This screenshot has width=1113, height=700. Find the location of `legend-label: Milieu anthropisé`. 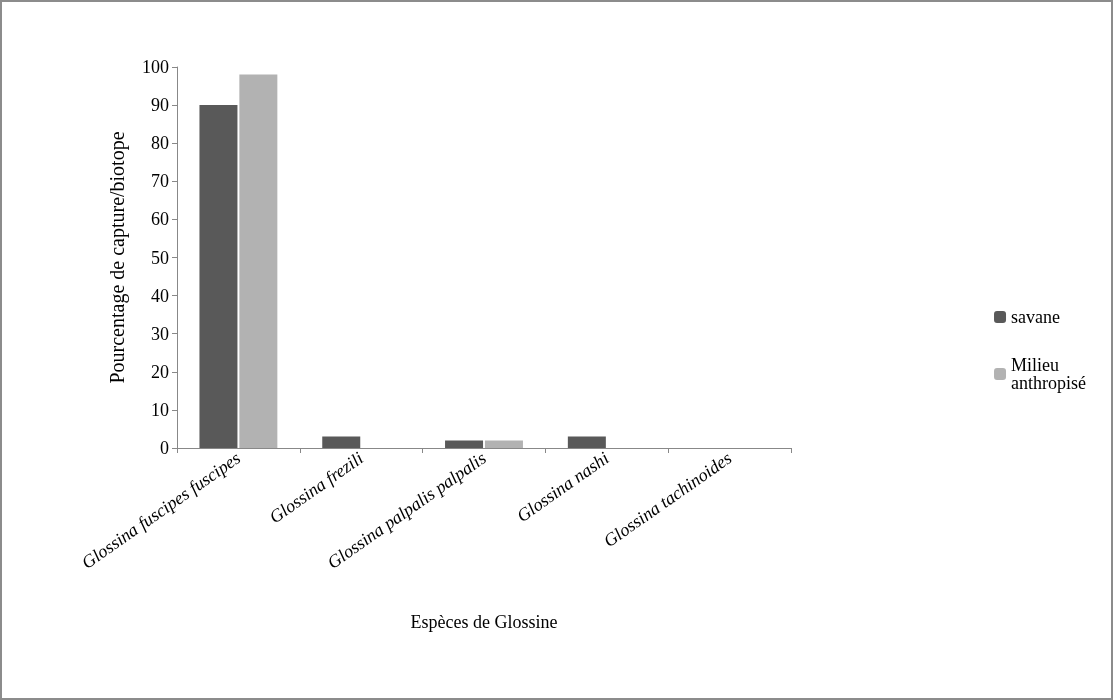

legend-label: Milieu anthropisé is located at coordinates (1049, 374).